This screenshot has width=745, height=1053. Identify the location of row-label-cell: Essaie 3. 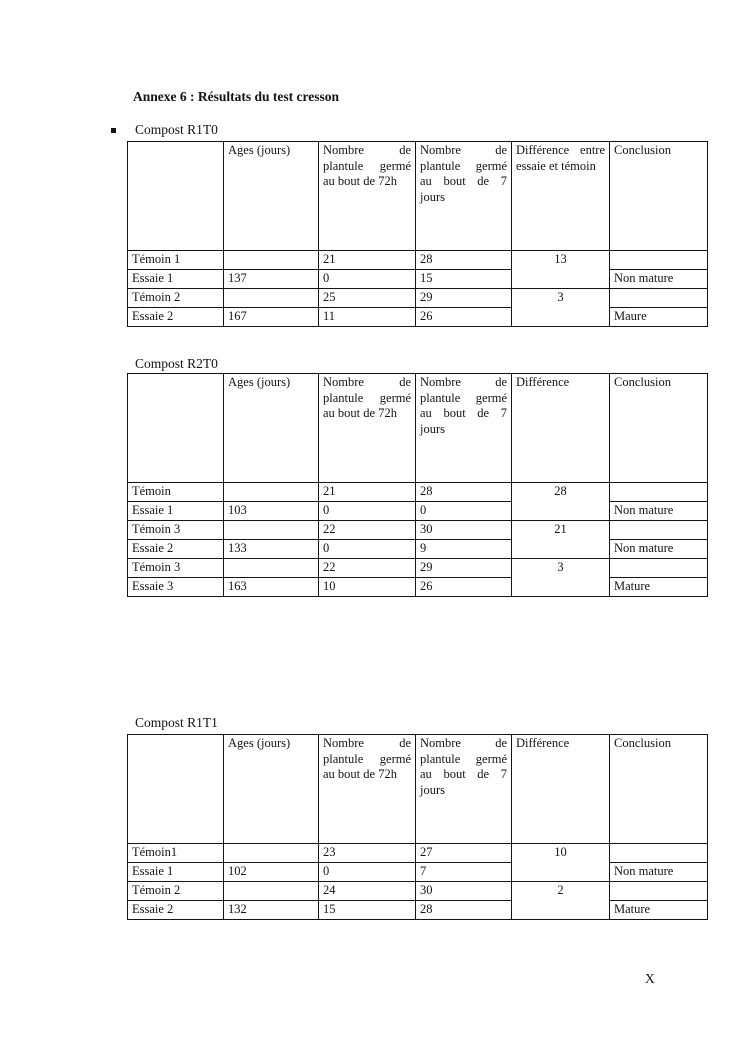
(175, 587).